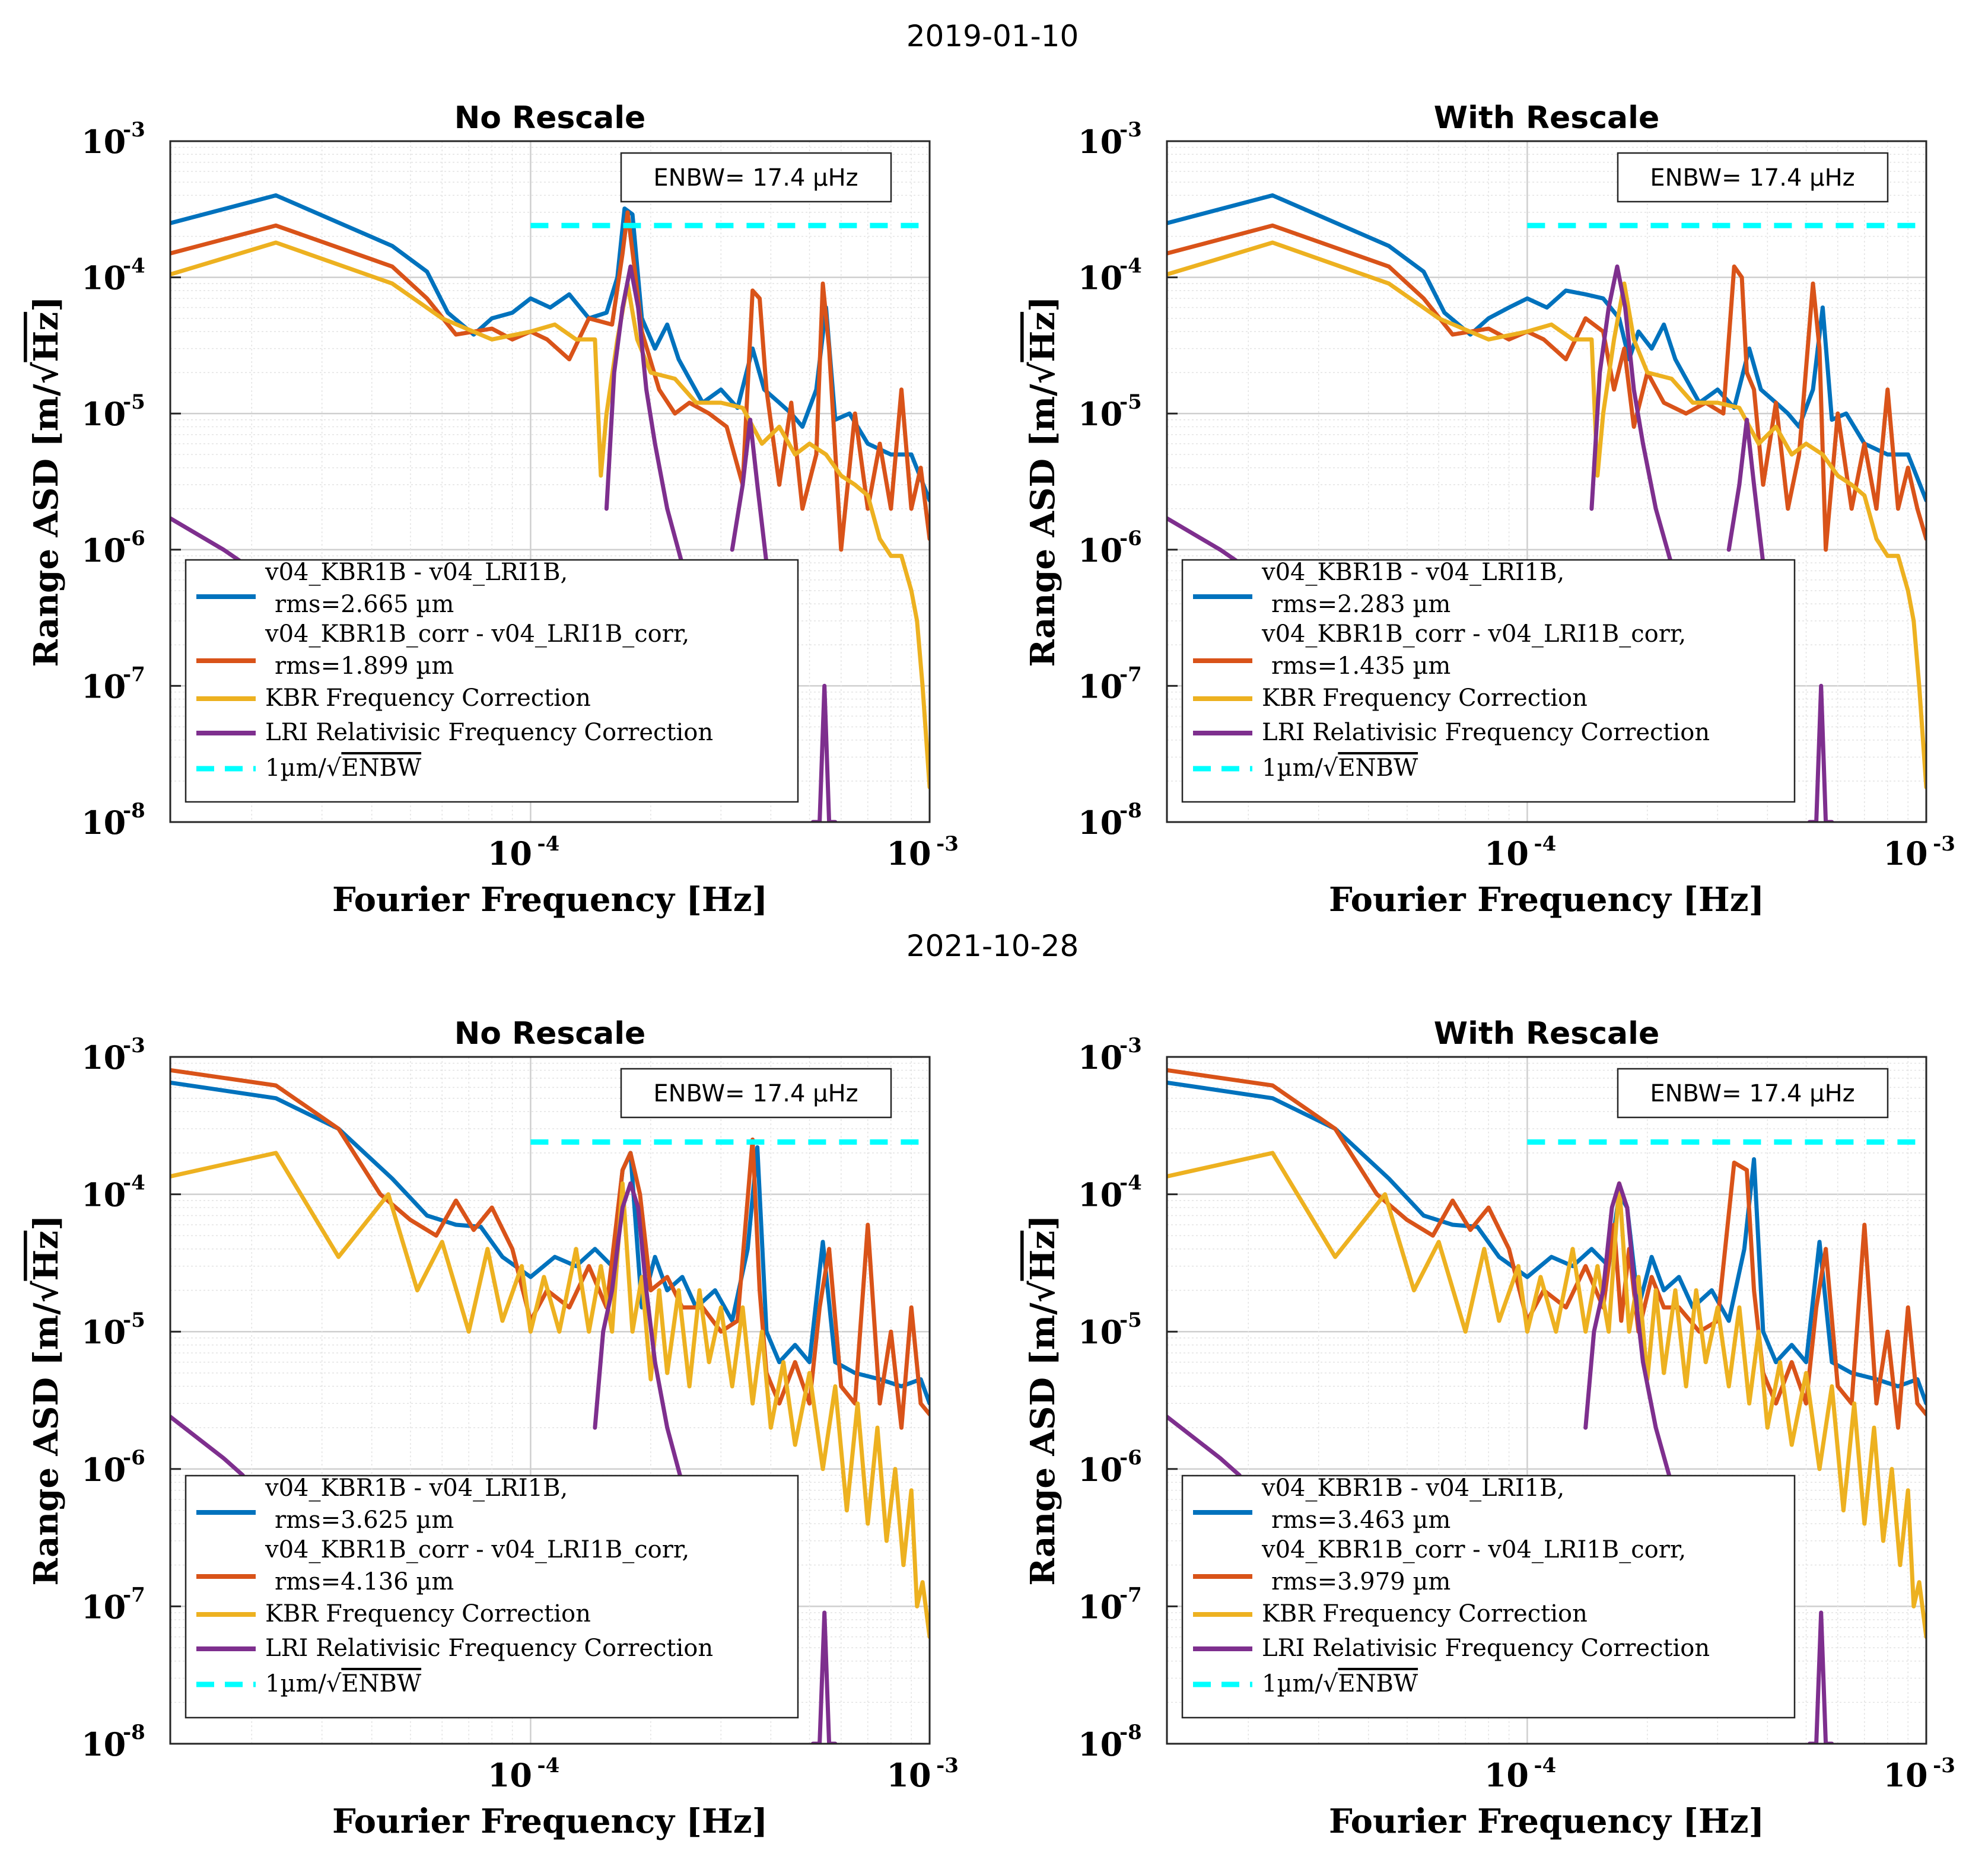  Describe the element at coordinates (1043, 337) in the screenshot. I see `y-label-root: Hz` at that location.